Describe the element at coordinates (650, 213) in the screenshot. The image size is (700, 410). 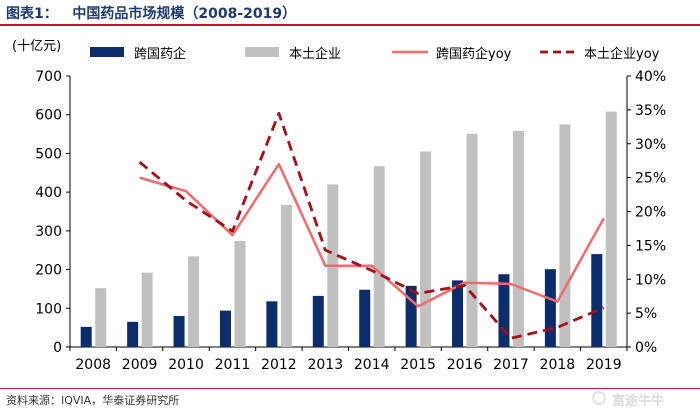
I see `y2-tick-label: 20%` at that location.